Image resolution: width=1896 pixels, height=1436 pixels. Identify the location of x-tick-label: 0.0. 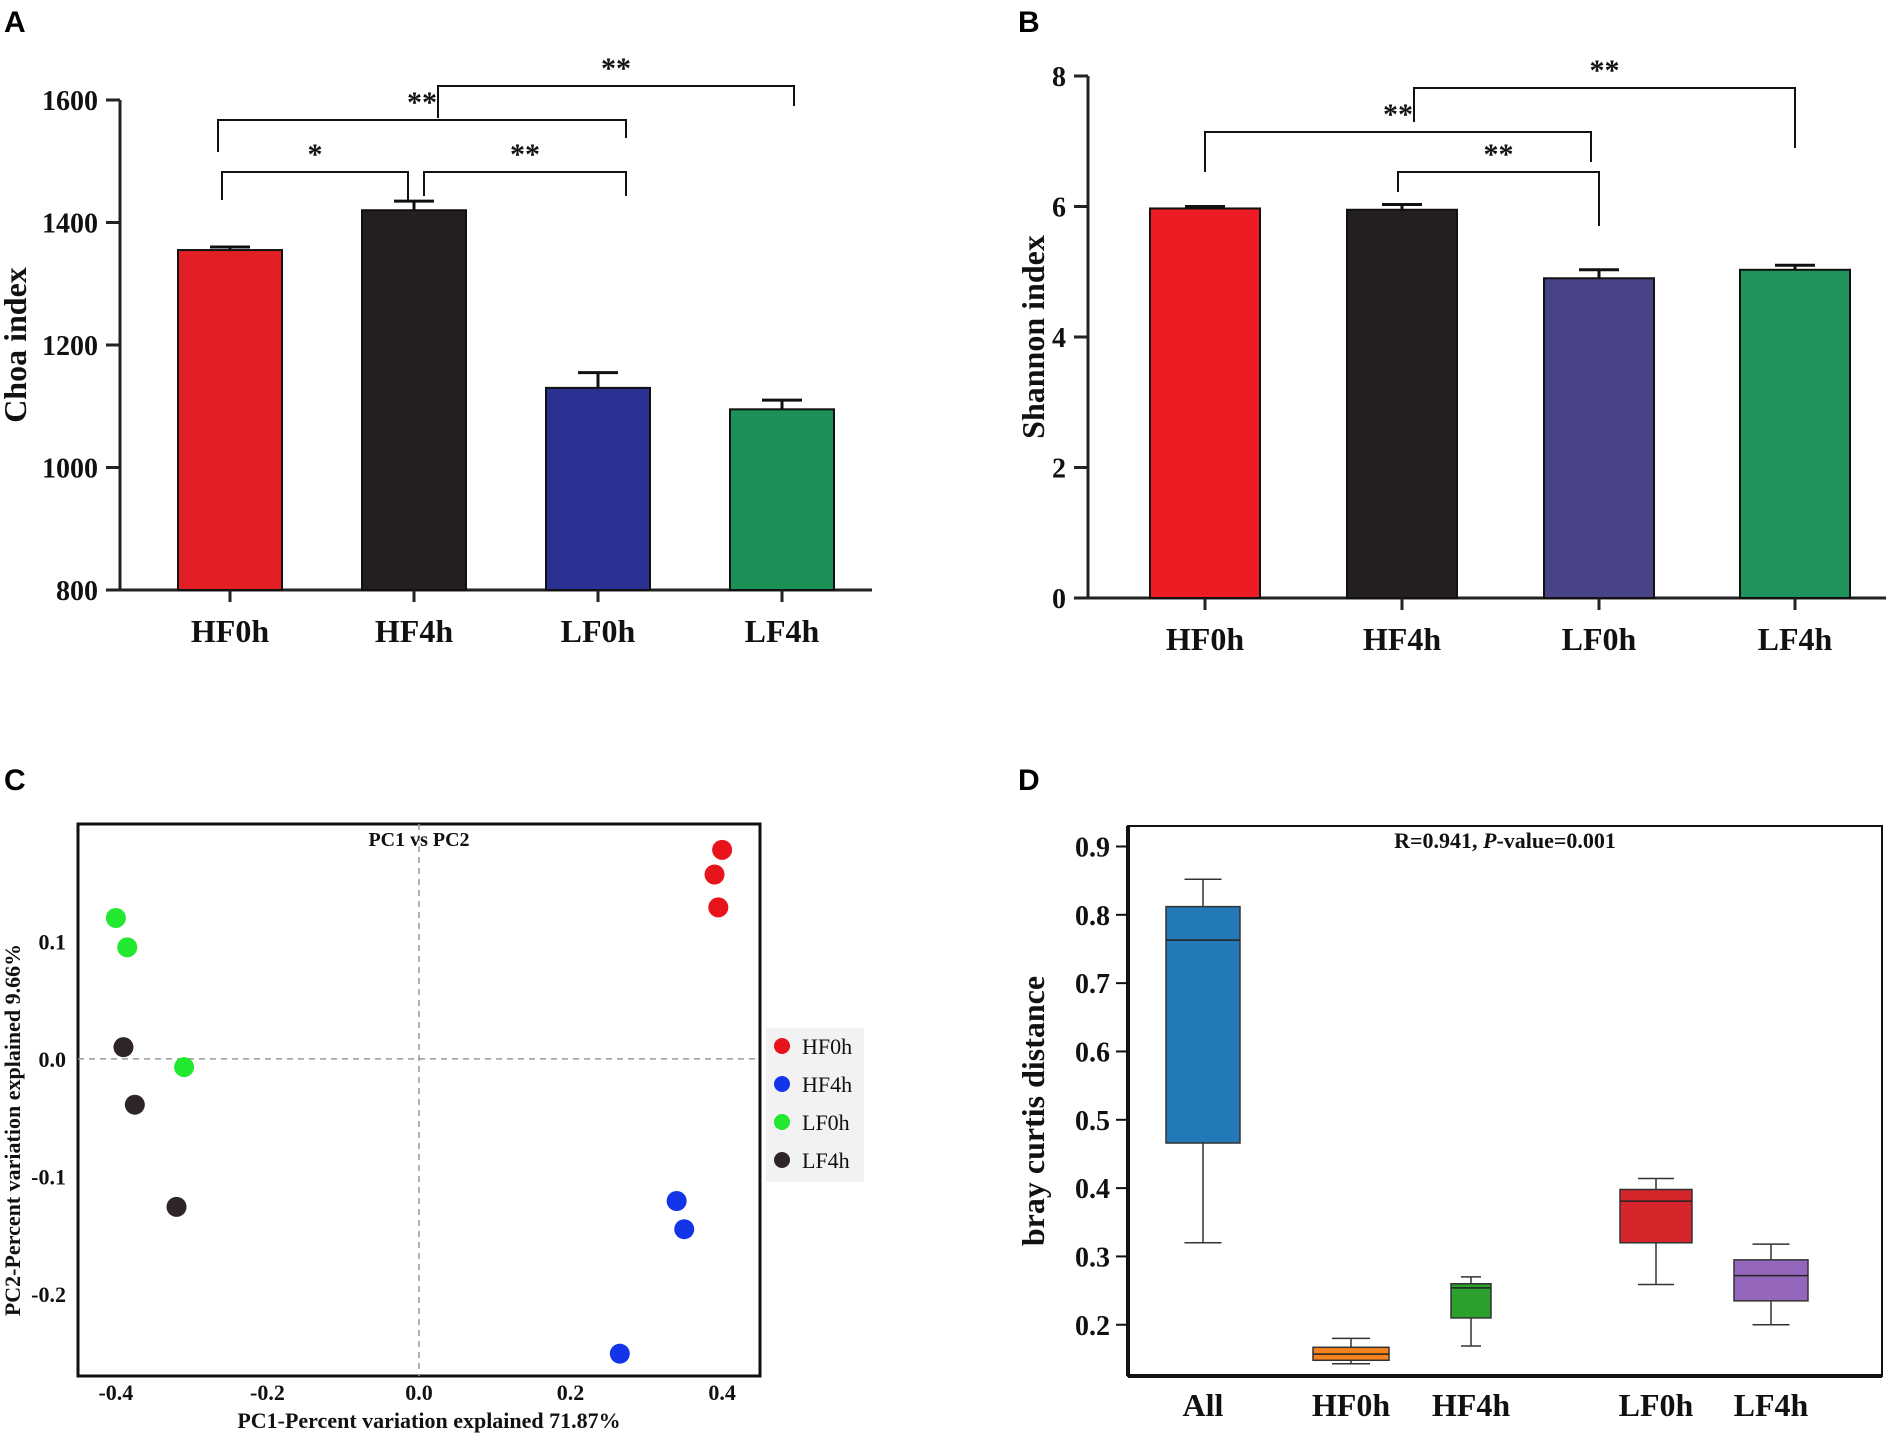
(419, 1392).